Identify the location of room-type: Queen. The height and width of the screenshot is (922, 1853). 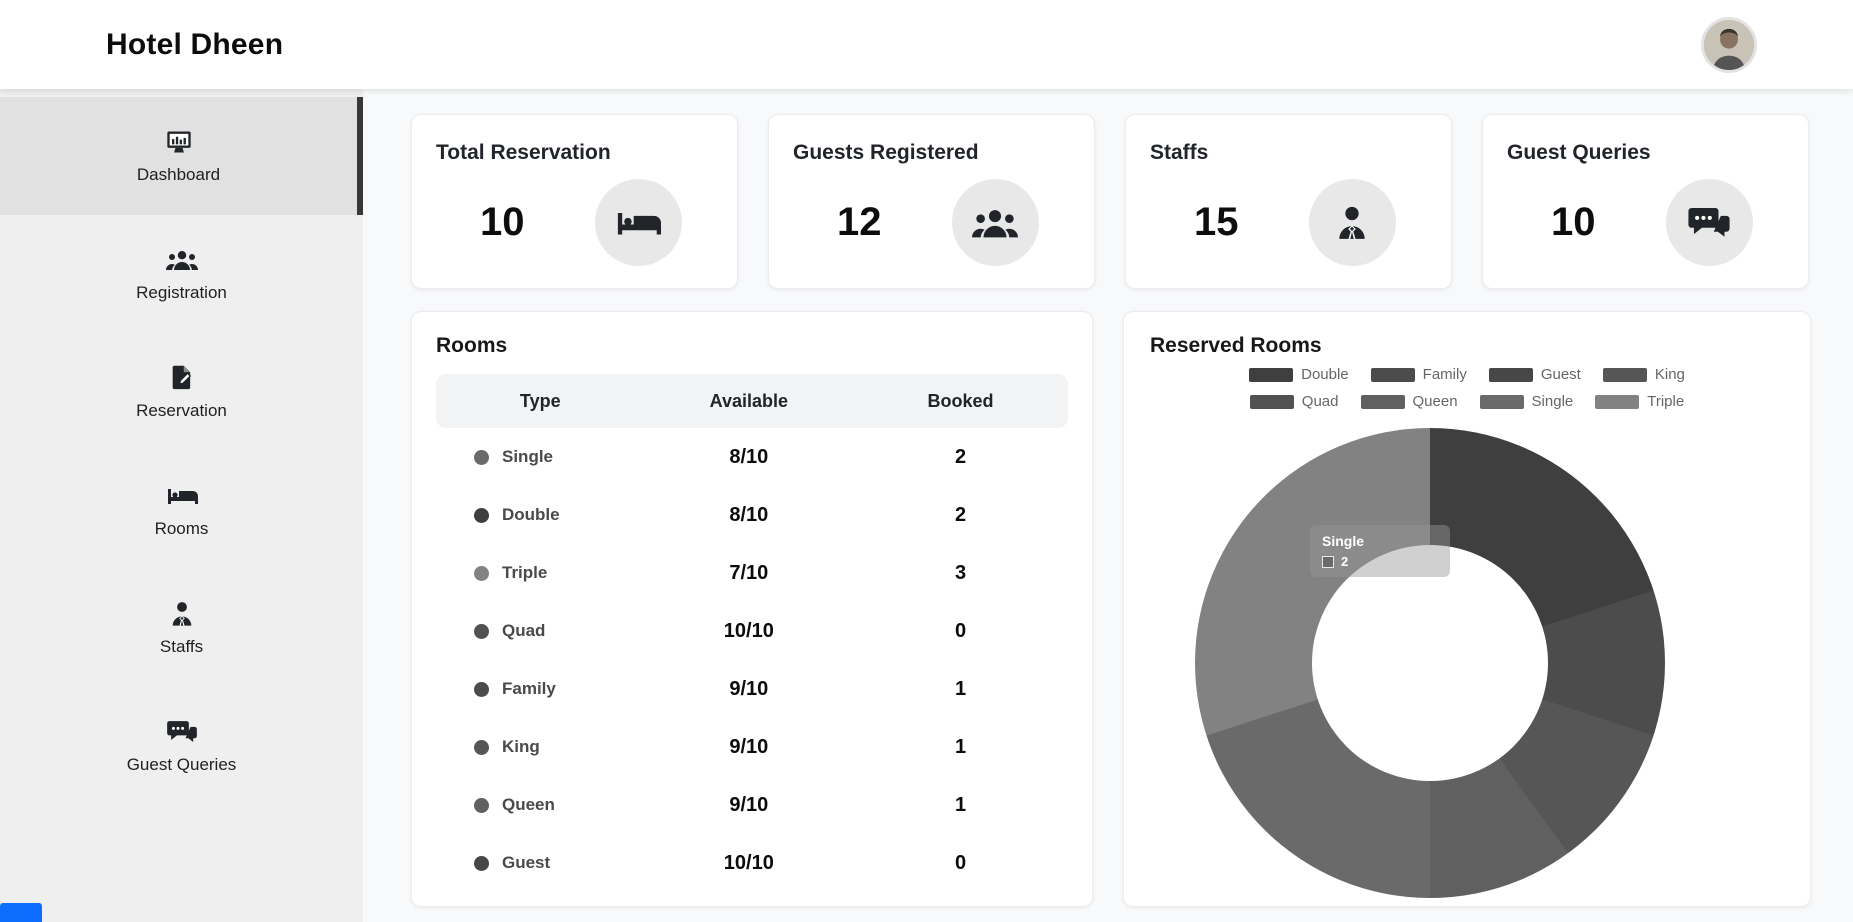
(528, 804).